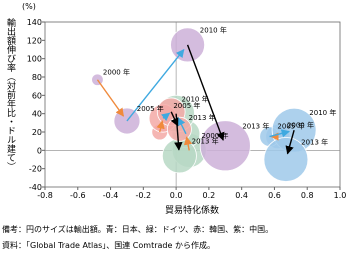 The height and width of the screenshot is (259, 354). I want to click on x-tick-label: -0.4, so click(111, 195).